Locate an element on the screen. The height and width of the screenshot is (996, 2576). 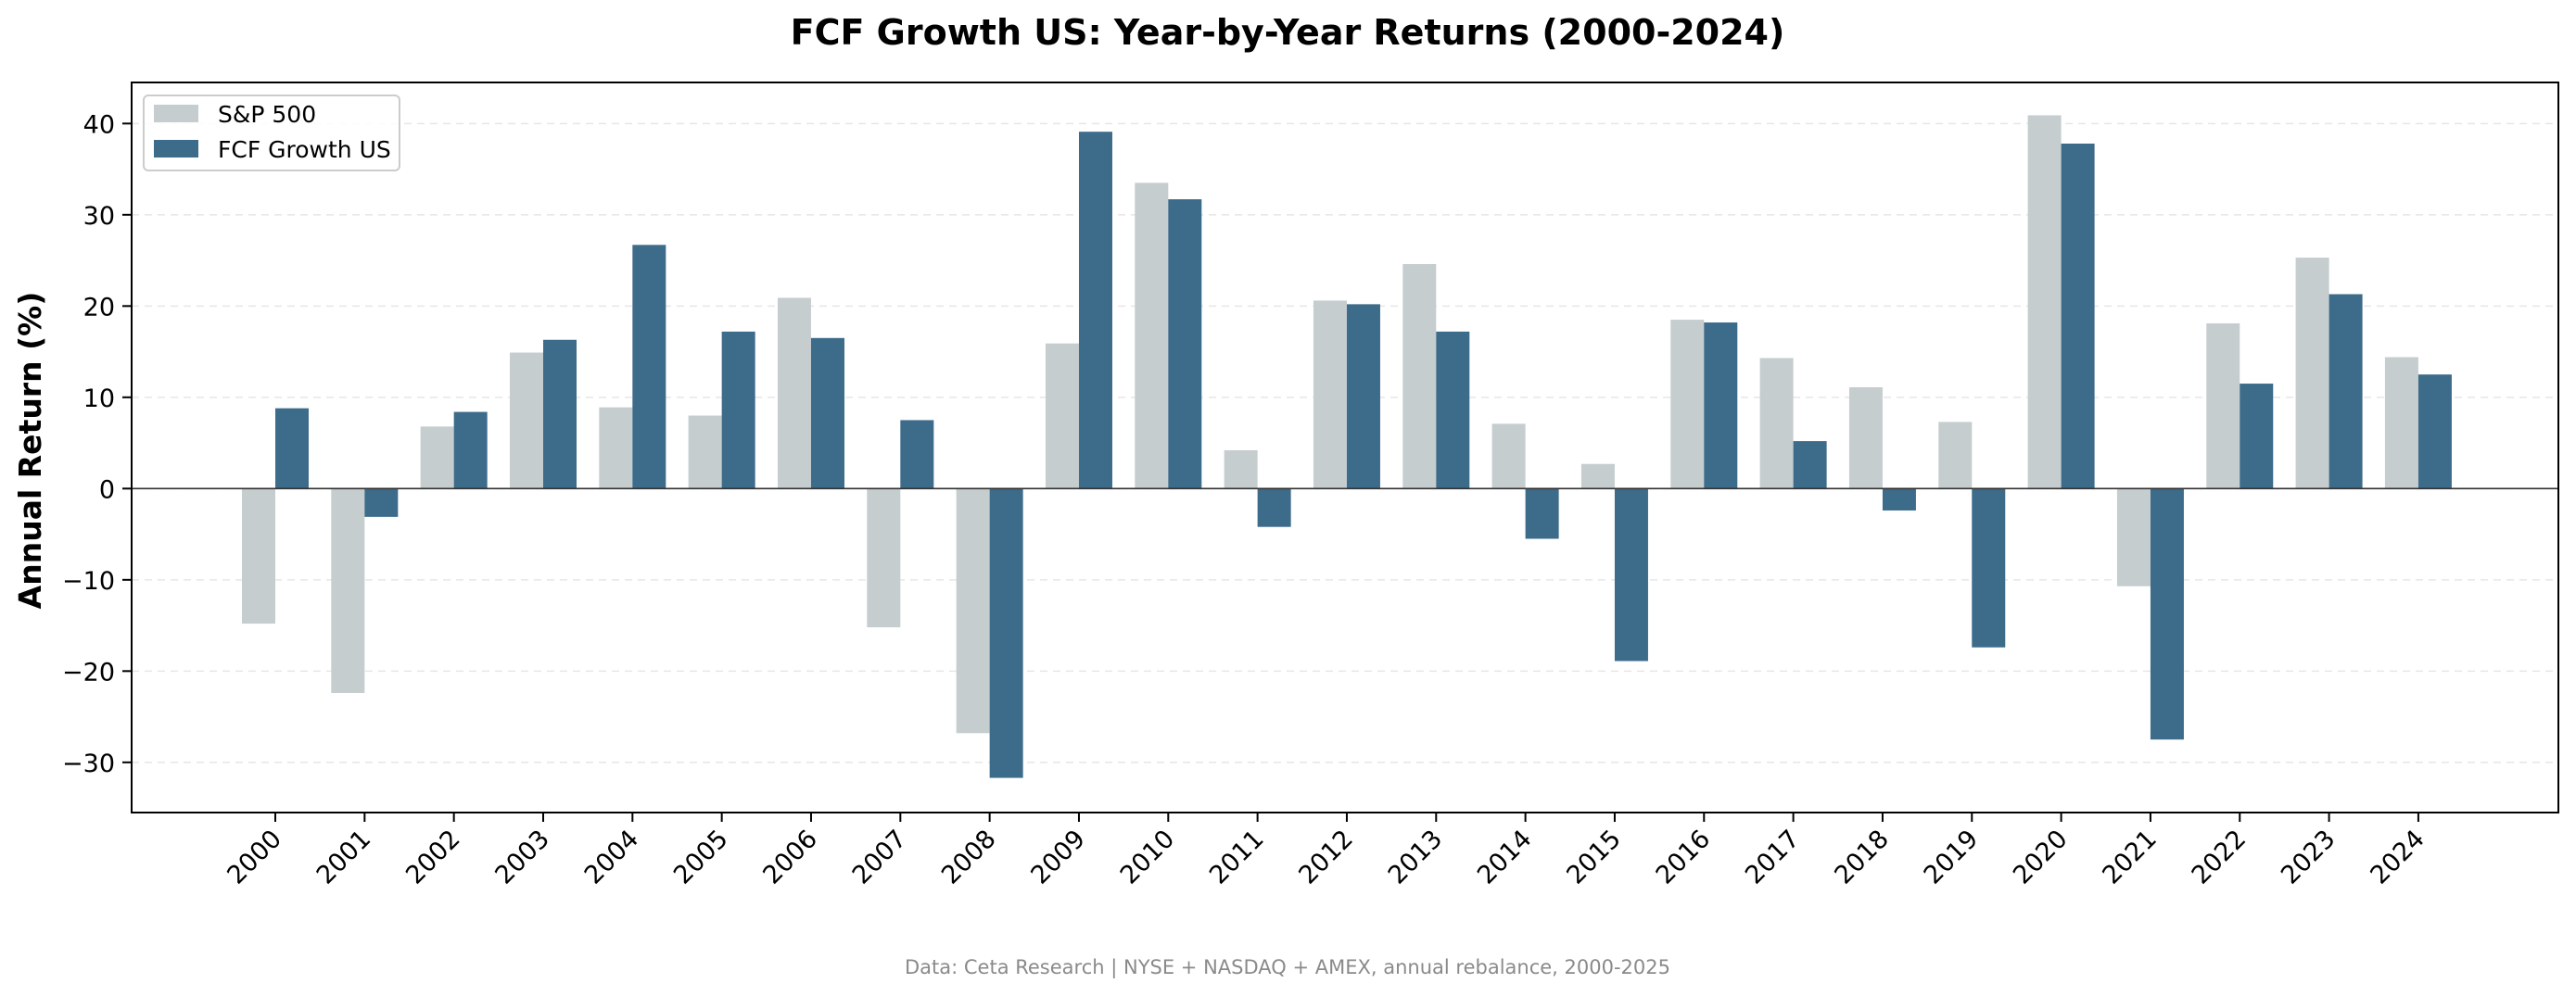
bar-sp500-2015 is located at coordinates (1597, 476).